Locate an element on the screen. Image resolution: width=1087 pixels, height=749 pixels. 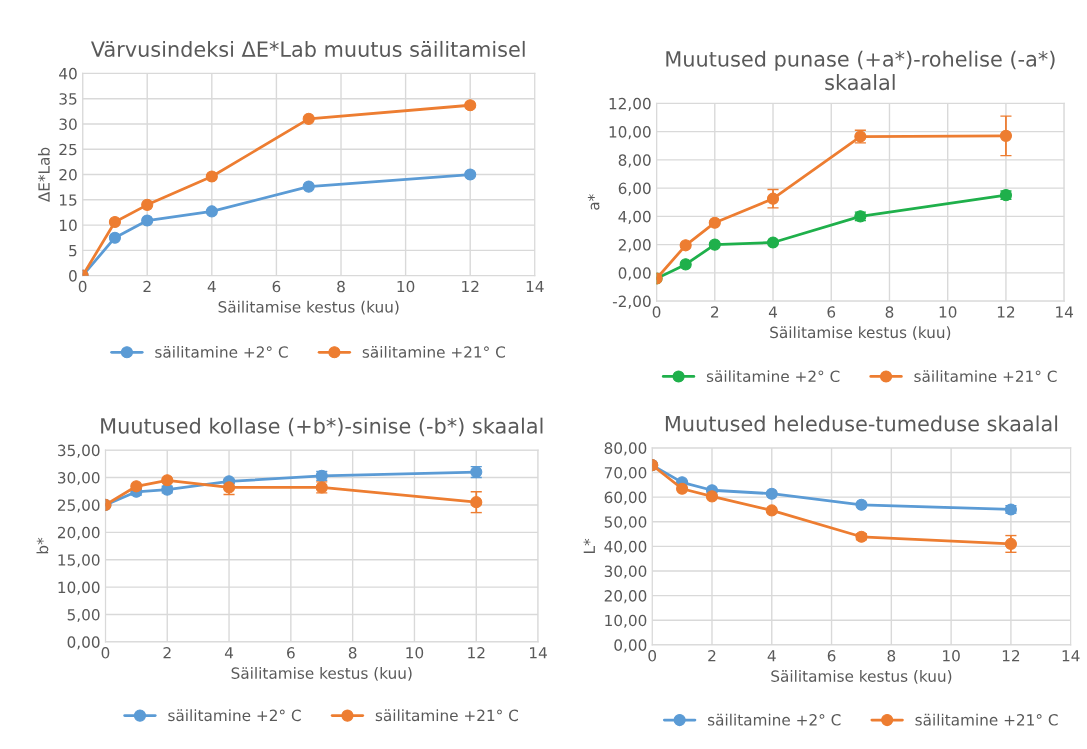
chart-title: Muutused kollase (+b*)-sinise (-b*) skaalal is located at coordinates (322, 427).